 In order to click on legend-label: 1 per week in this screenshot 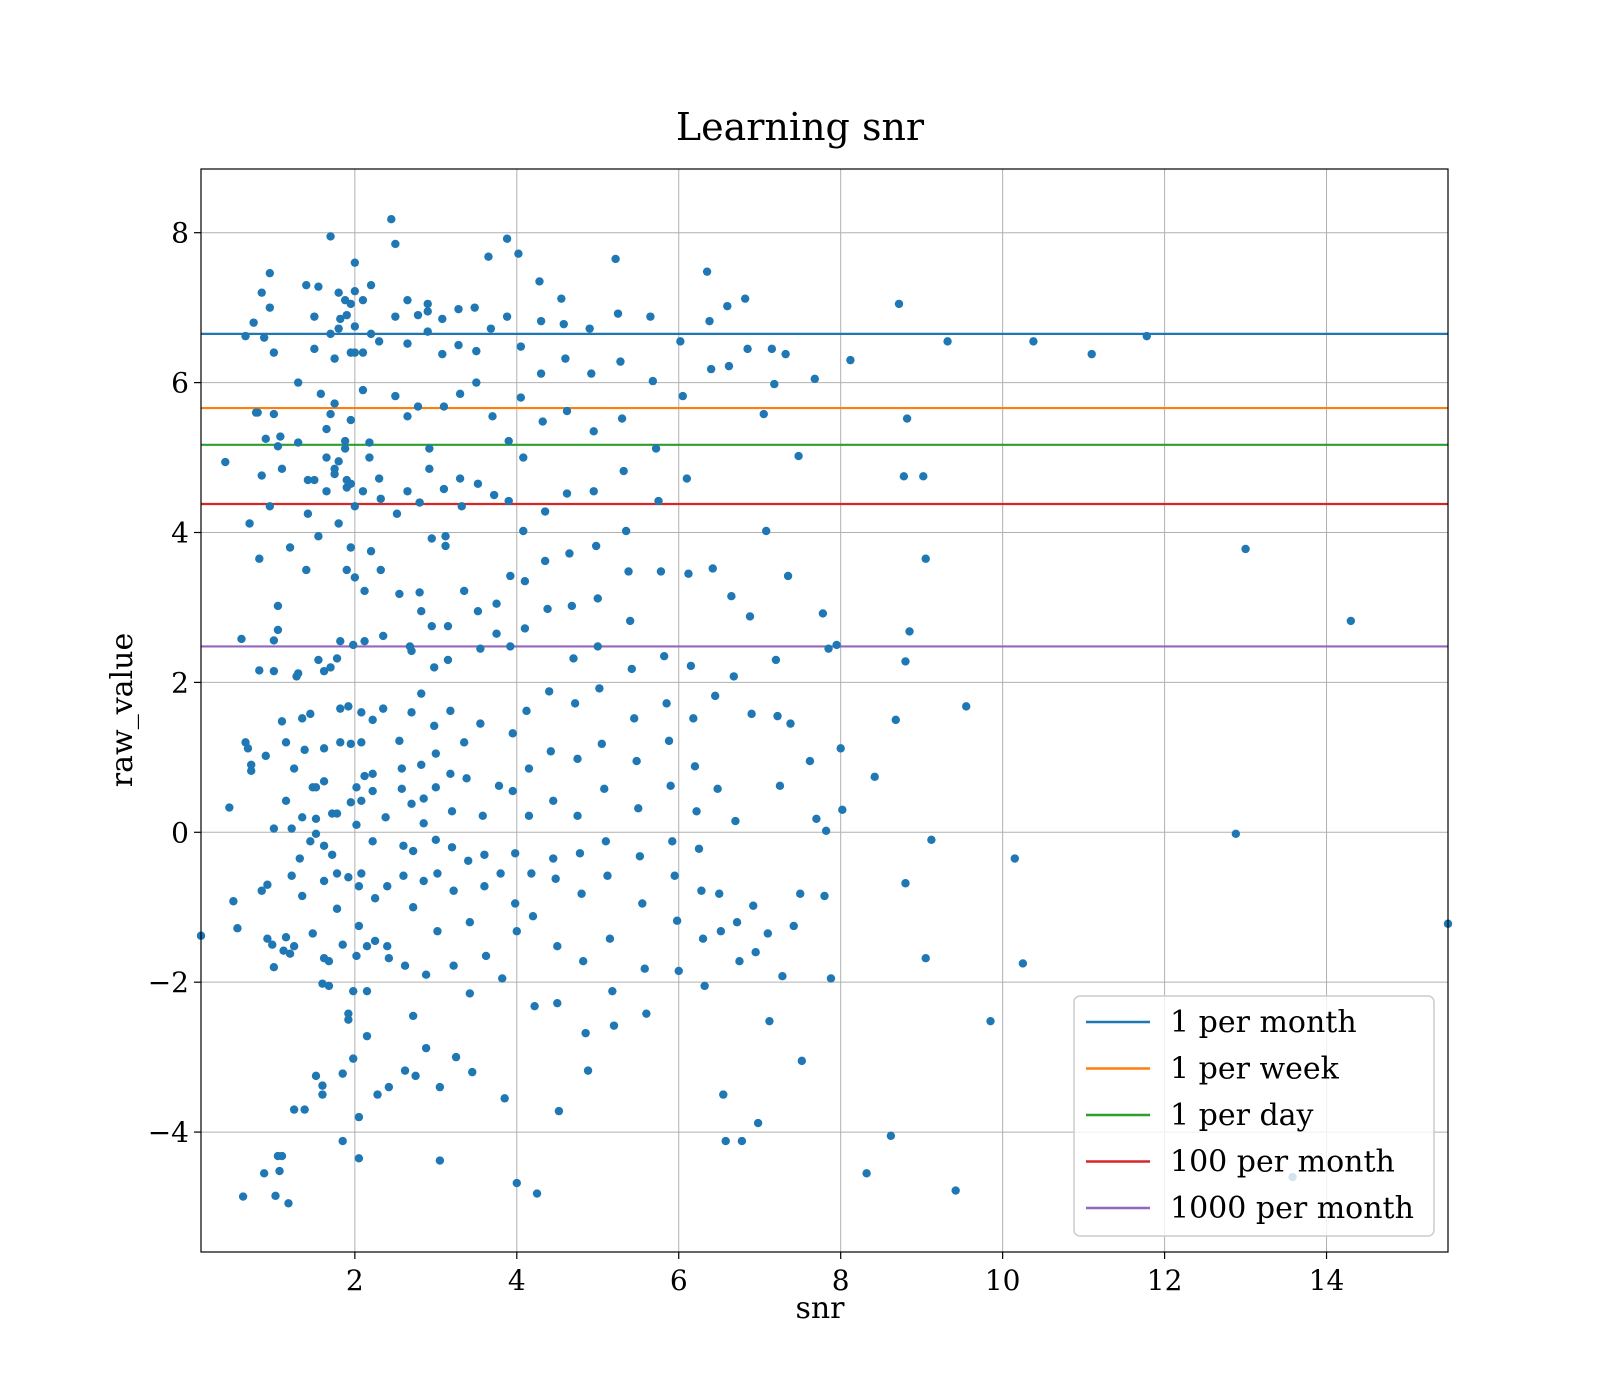, I will do `click(1255, 1069)`.